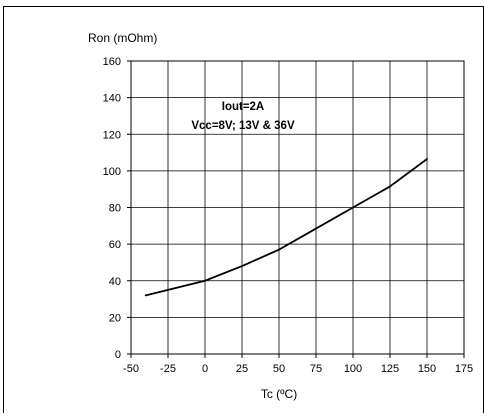  Describe the element at coordinates (112, 99) in the screenshot. I see `y-tick-label: 140` at that location.